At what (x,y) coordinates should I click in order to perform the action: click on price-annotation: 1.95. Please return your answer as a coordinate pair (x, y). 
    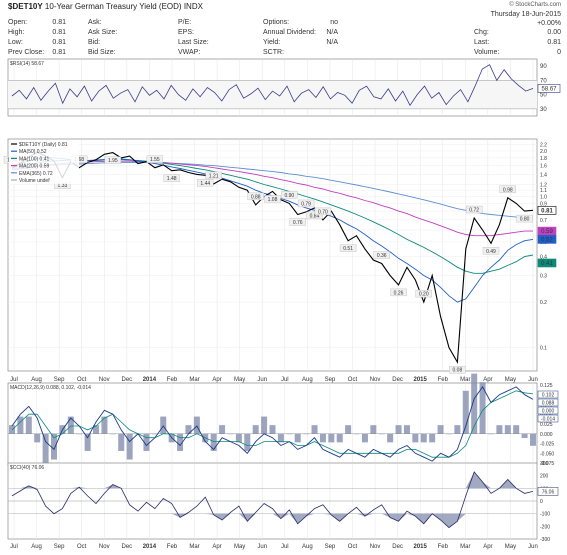
    Looking at the image, I should click on (113, 161).